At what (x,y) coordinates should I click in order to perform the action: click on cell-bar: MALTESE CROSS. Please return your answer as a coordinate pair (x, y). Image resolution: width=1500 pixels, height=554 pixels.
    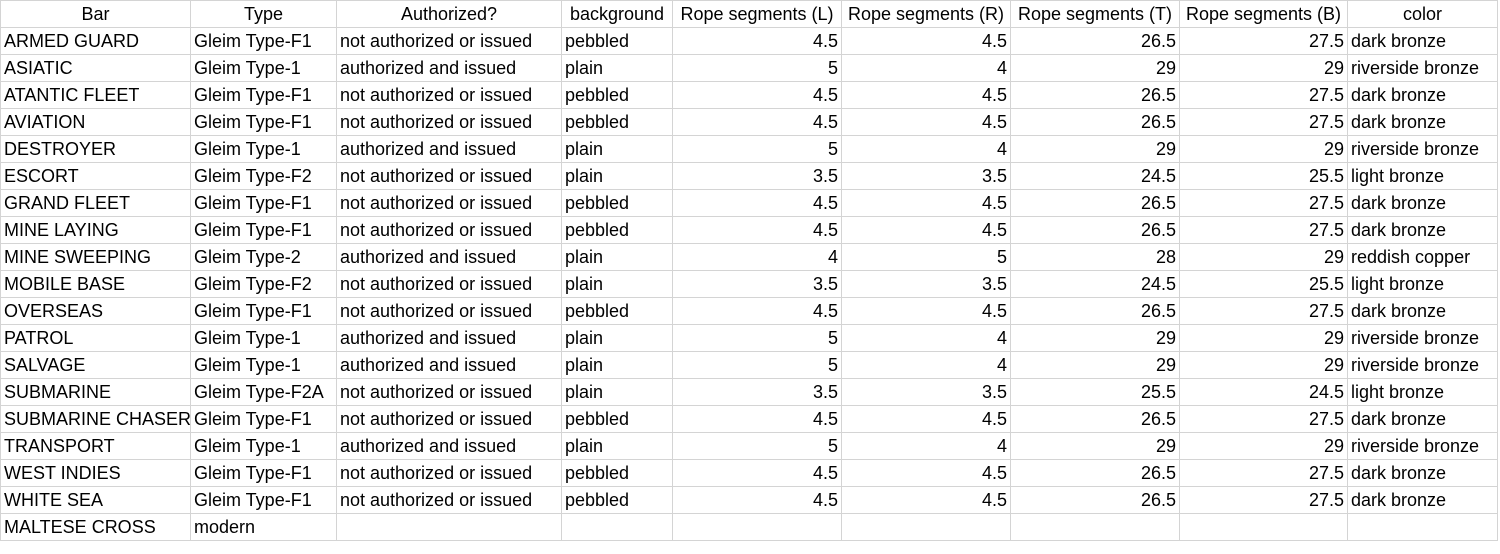
    Looking at the image, I should click on (95, 527).